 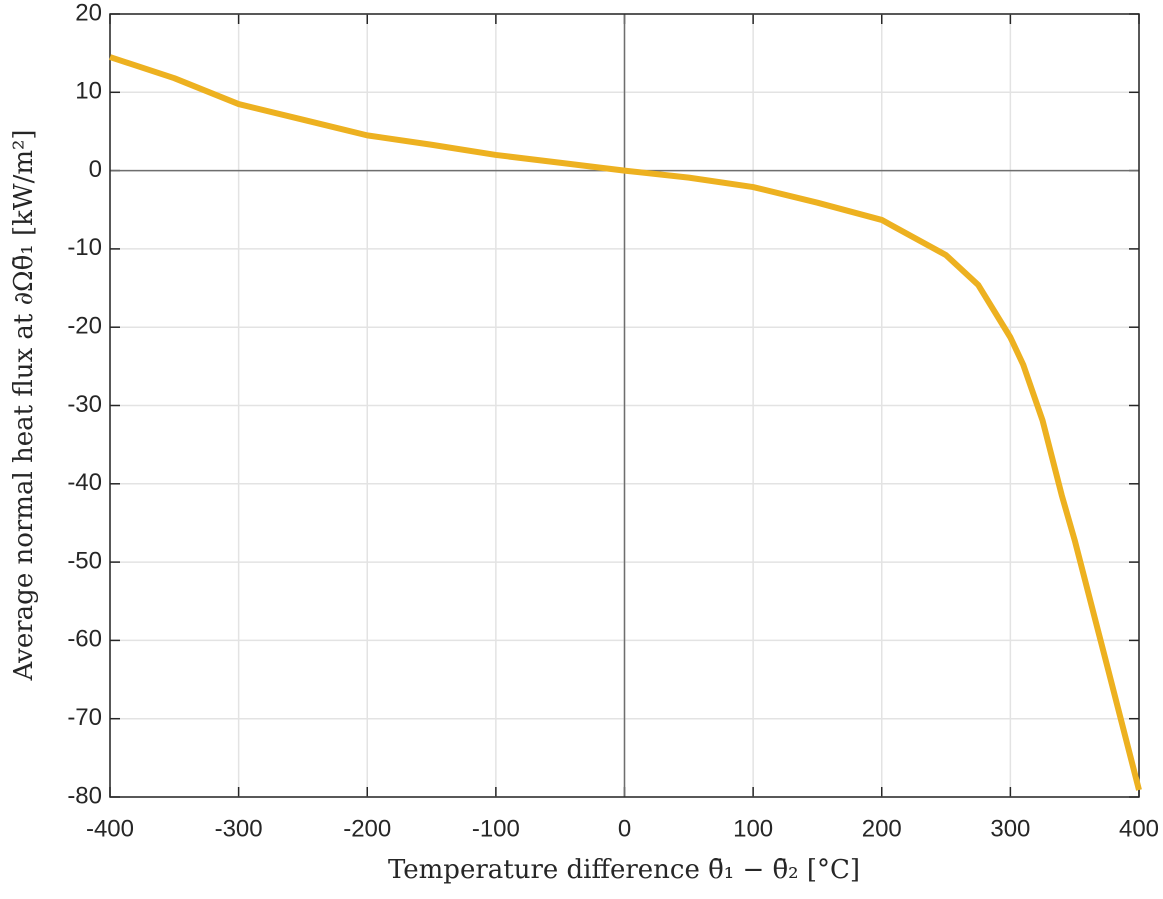 What do you see at coordinates (95, 169) in the screenshot?
I see `y-tick-label: 0` at bounding box center [95, 169].